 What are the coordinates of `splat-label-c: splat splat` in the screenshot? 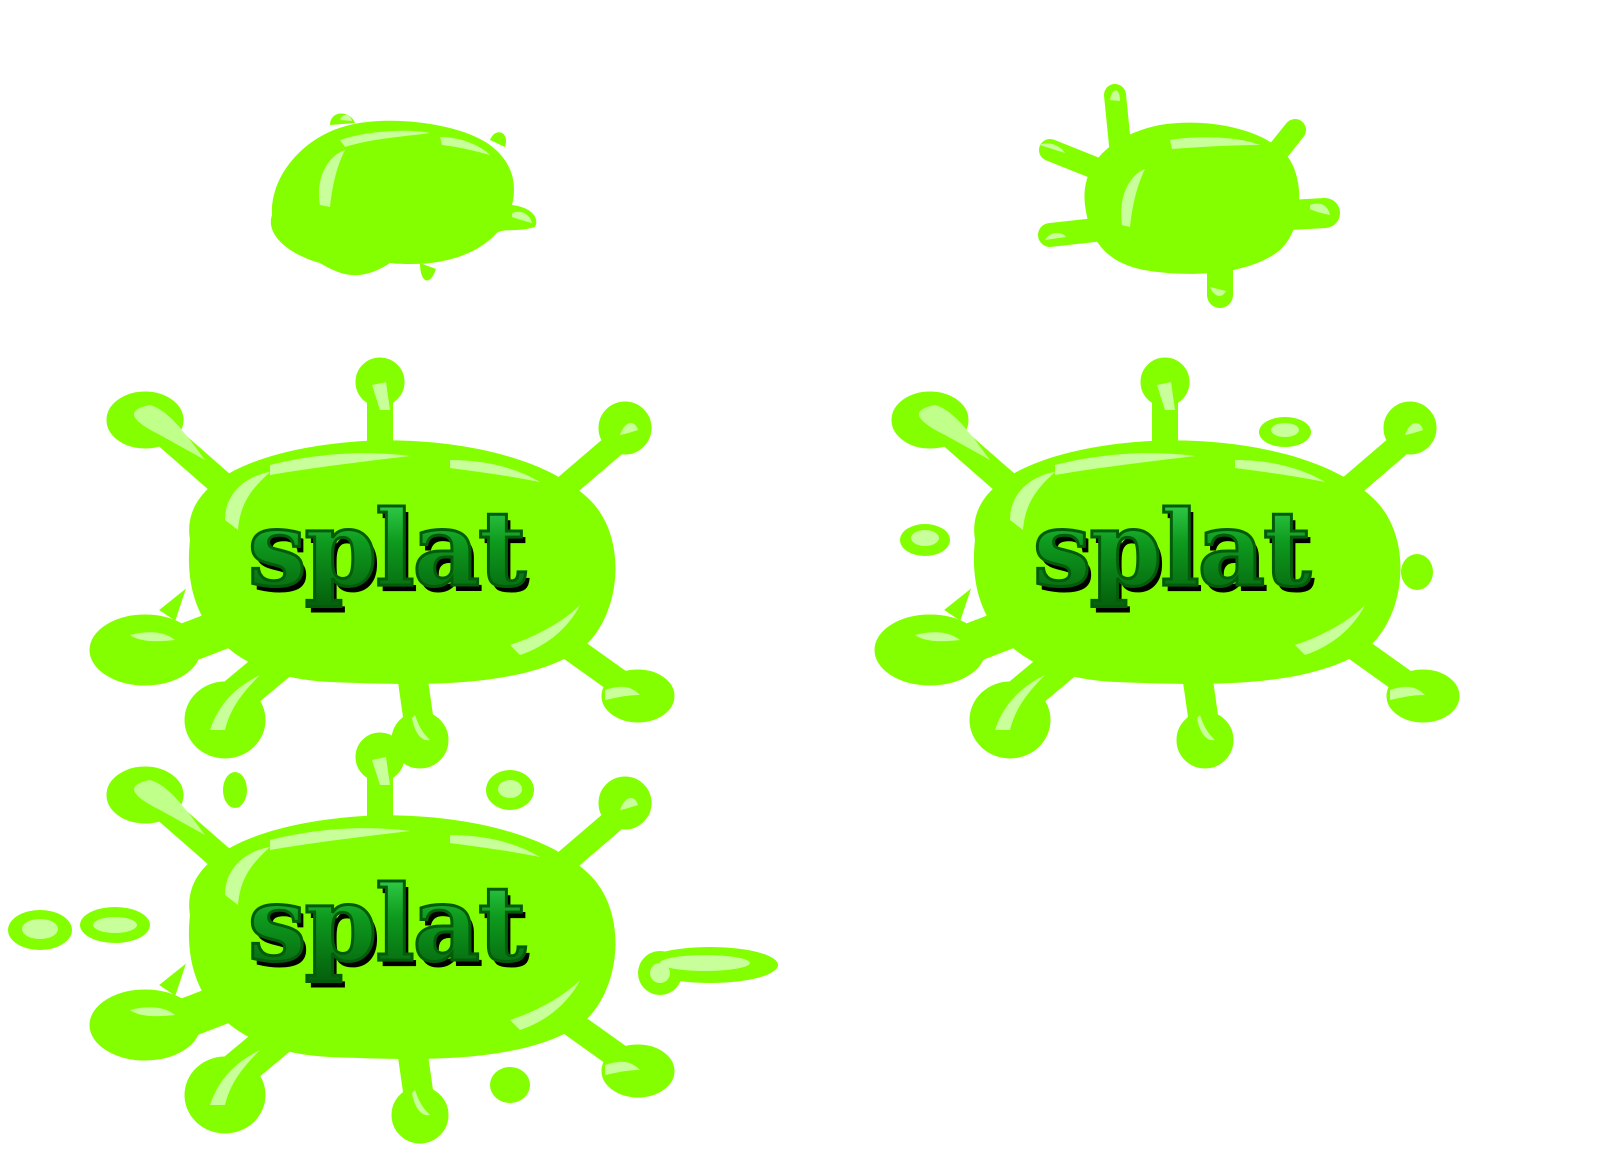 It's located at (389, 926).